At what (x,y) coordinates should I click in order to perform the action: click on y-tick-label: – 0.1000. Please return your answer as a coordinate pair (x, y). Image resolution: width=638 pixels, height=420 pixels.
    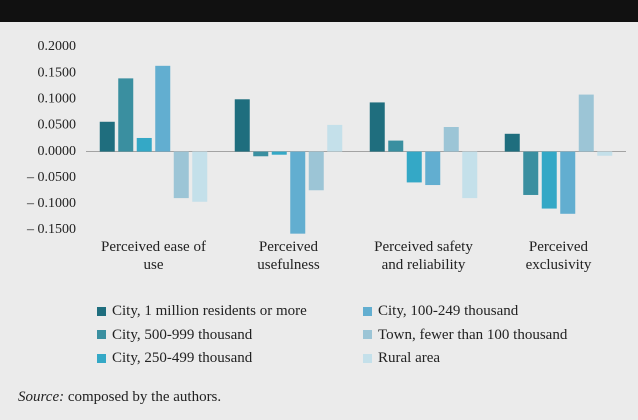
    Looking at the image, I should click on (51, 203).